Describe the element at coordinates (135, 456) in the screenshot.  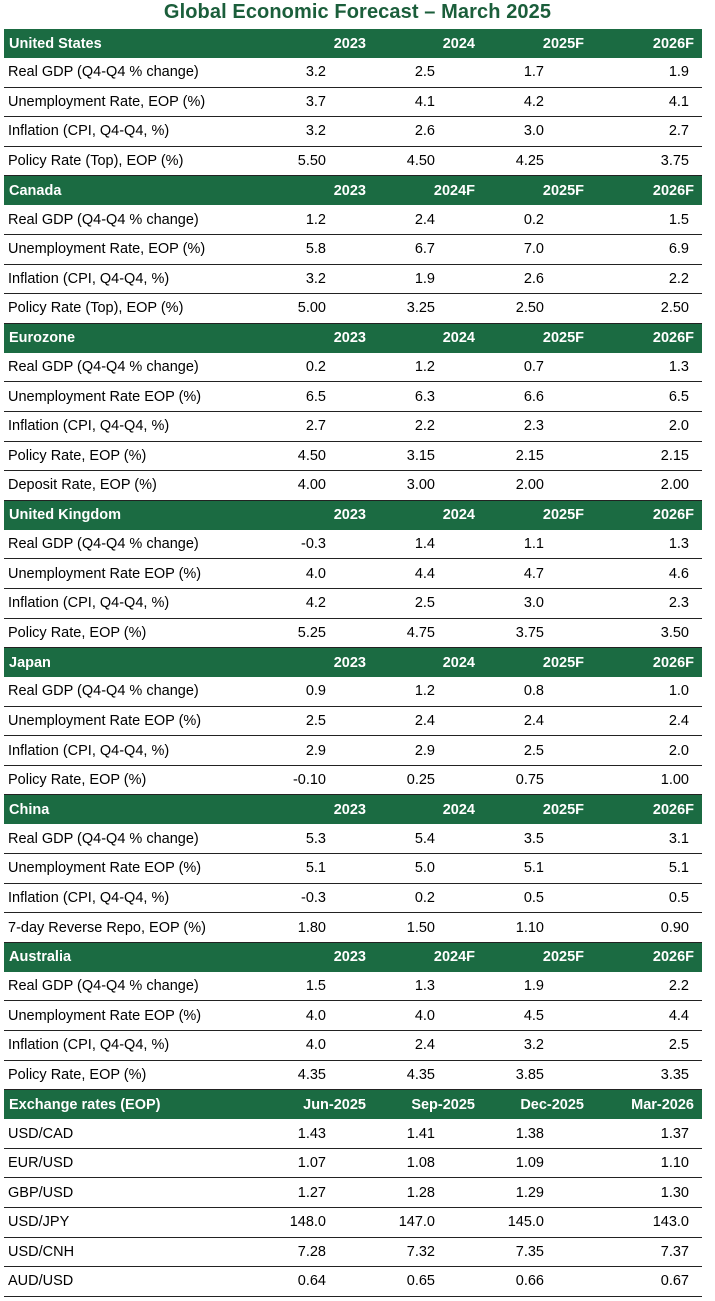
I see `row-label: Policy Rate, EOP (%)` at that location.